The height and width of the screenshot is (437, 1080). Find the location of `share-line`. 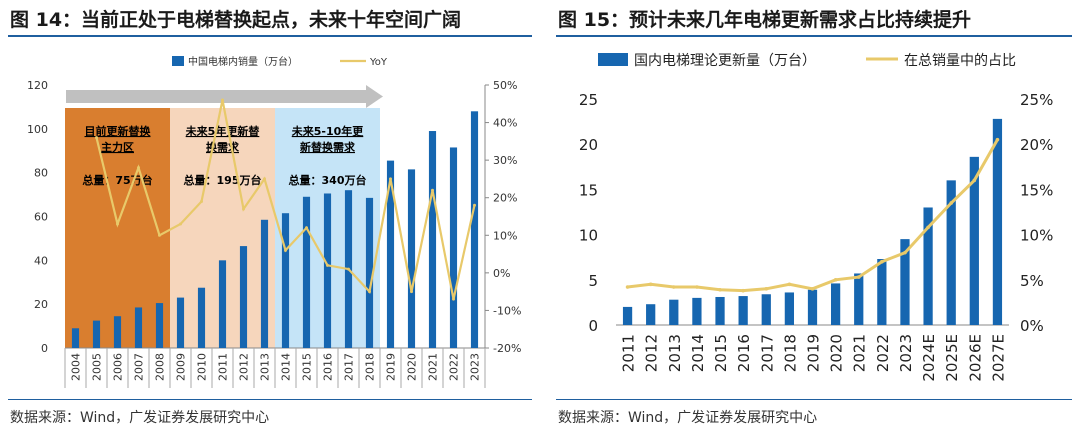

share-line is located at coordinates (813, 215).